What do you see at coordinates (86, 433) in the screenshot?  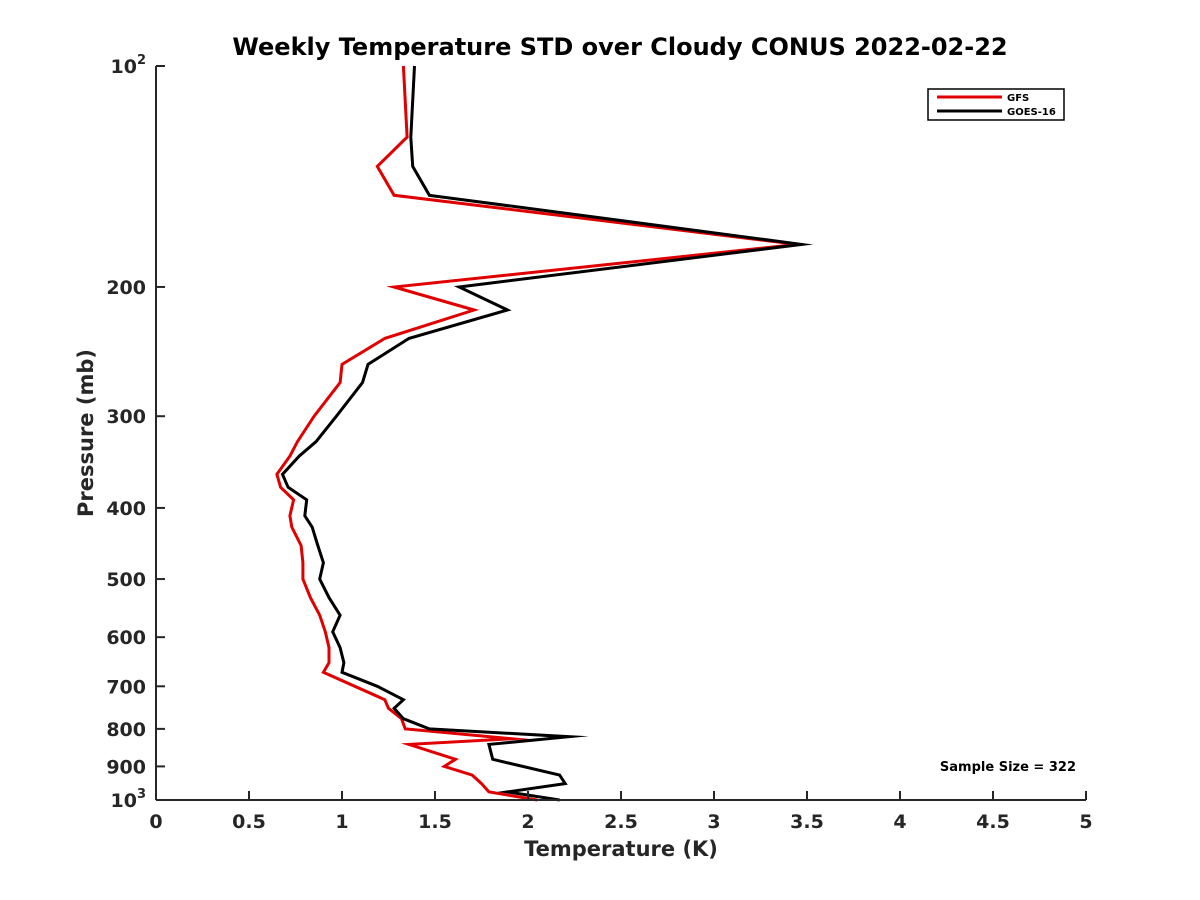 I see `y-axis-label: Pressure (mb)` at bounding box center [86, 433].